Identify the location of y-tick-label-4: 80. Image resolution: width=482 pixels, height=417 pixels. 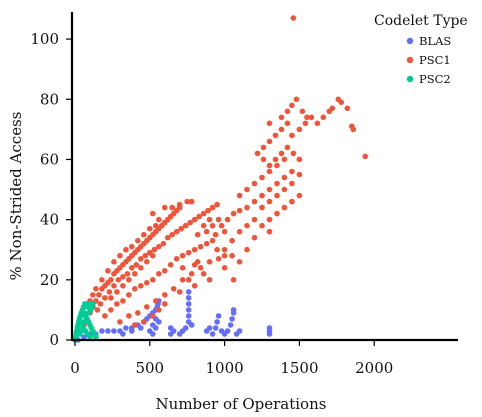
(49, 99).